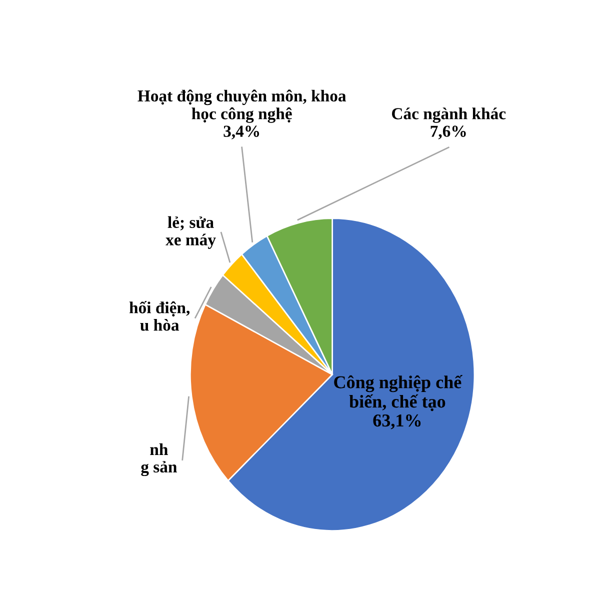 The height and width of the screenshot is (600, 600). What do you see at coordinates (242, 106) in the screenshot?
I see `slice-label: Hoạt động chuyên môn, khoa học công nghệ` at bounding box center [242, 106].